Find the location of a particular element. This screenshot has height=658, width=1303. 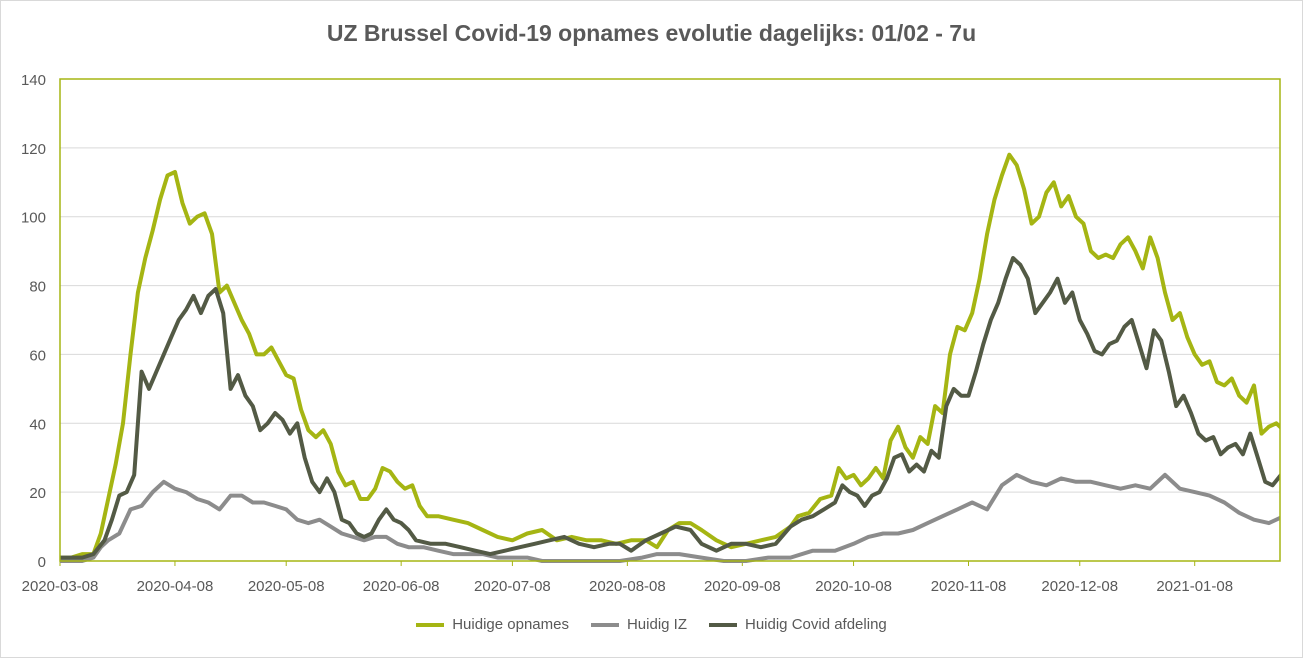

legend-item: Huidig IZ is located at coordinates (638, 624).